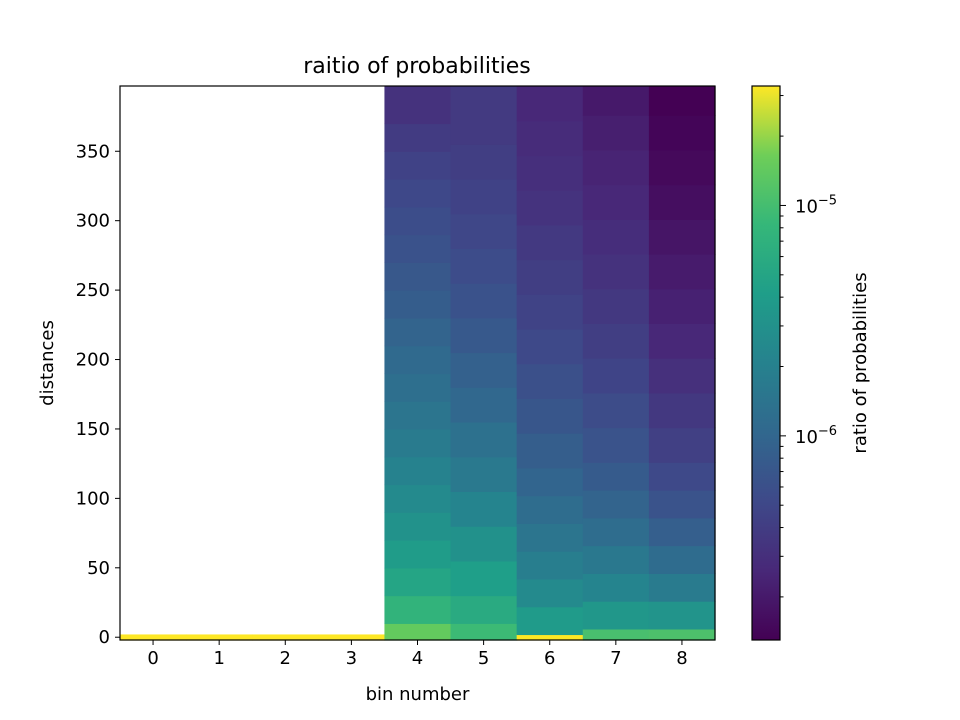  I want to click on y-tick-label: 350, so click(93, 151).